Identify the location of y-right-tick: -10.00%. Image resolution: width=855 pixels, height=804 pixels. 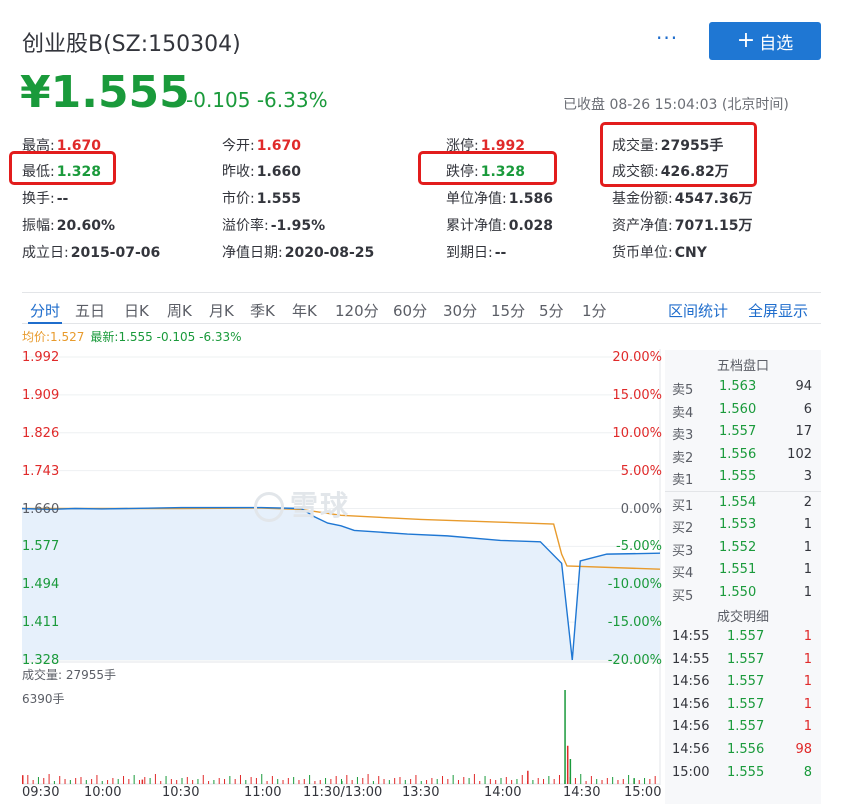
(634, 585).